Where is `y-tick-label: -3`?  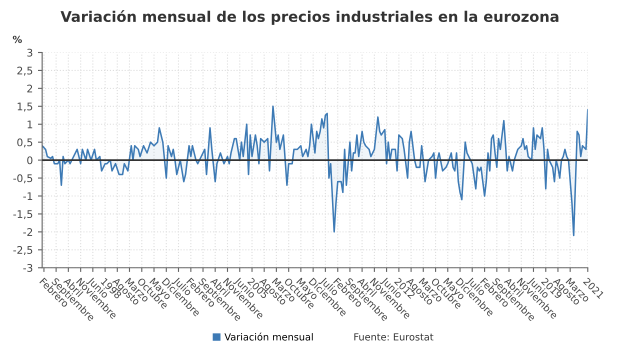 y-tick-label: -3 is located at coordinates (27, 268).